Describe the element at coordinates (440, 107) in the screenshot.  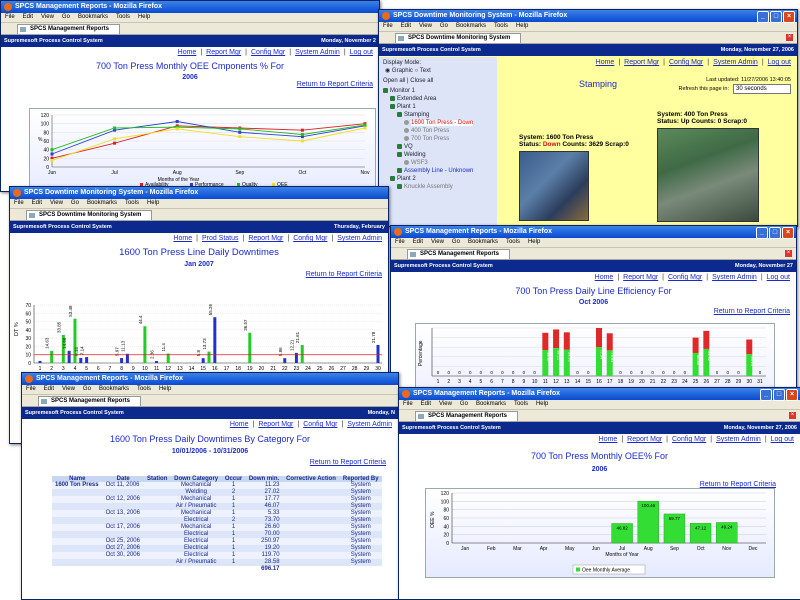
I see `tree-node: Plant 1` at that location.